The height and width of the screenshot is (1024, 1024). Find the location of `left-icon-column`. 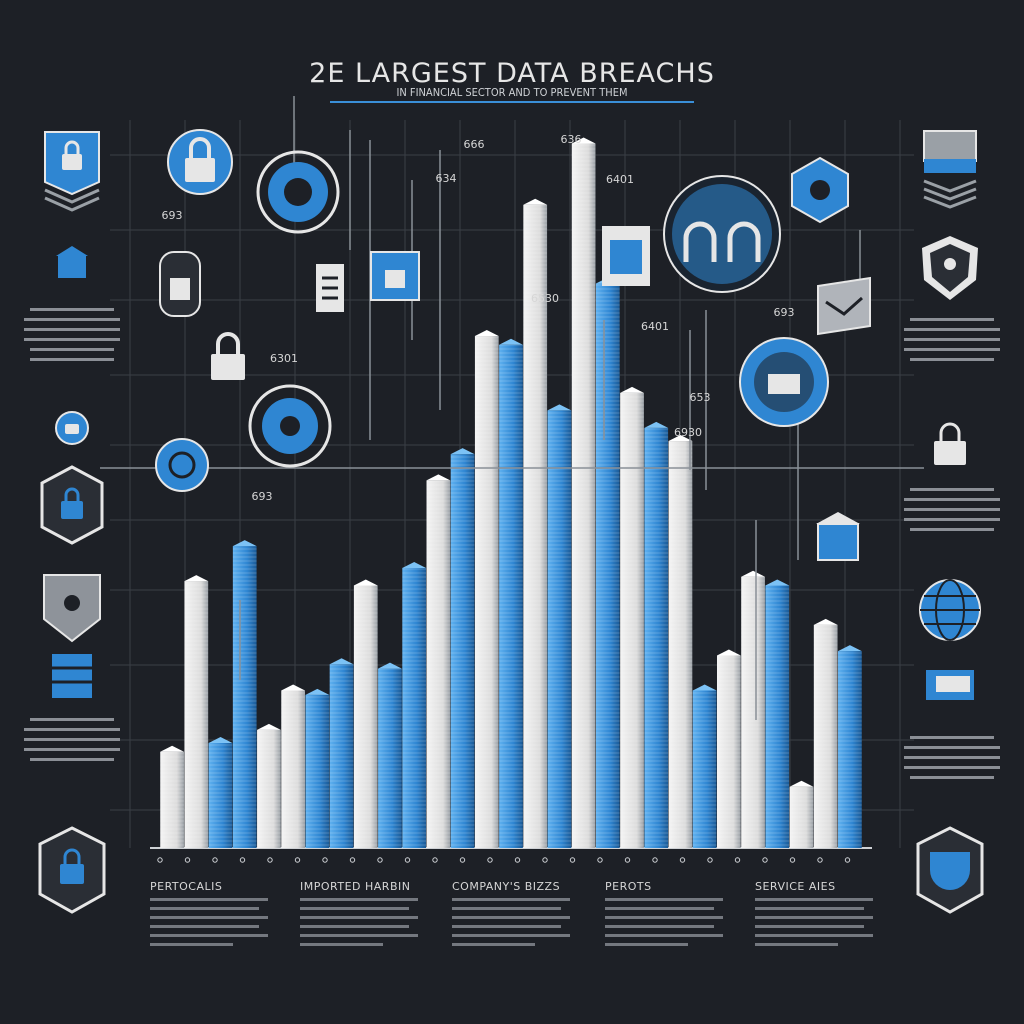

left-icon-column is located at coordinates (72, 522).